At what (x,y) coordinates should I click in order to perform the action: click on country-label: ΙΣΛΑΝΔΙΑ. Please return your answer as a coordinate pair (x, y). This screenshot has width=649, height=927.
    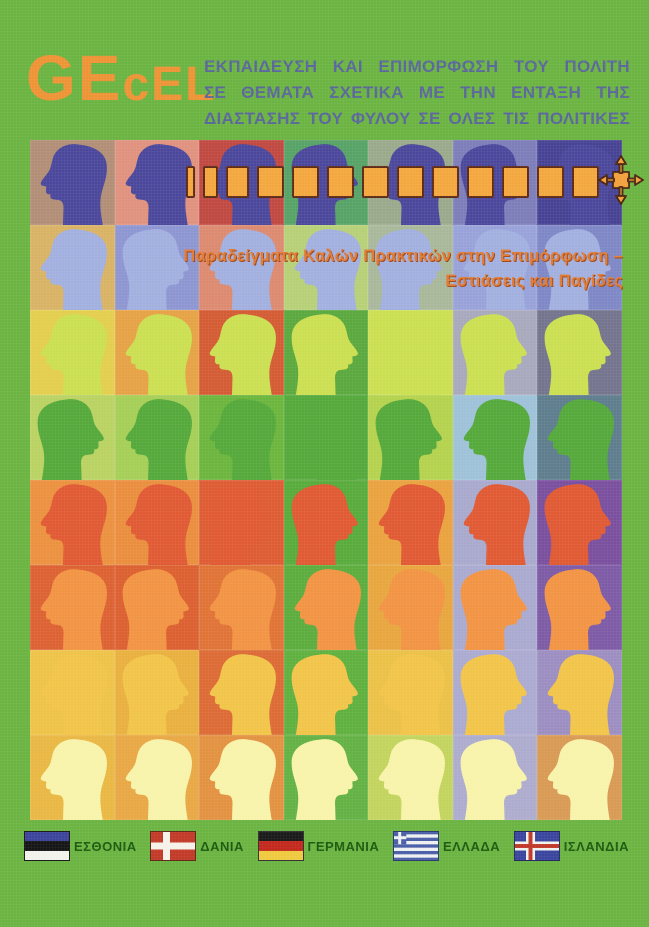
    Looking at the image, I should click on (596, 846).